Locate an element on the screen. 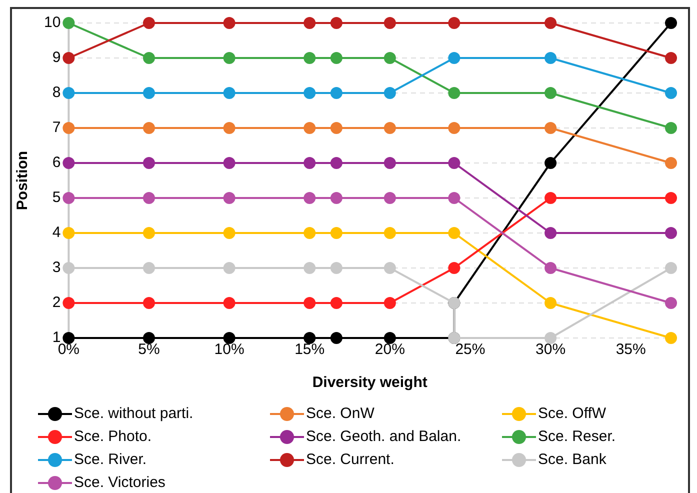  y-tick-label: 7 is located at coordinates (56, 127).